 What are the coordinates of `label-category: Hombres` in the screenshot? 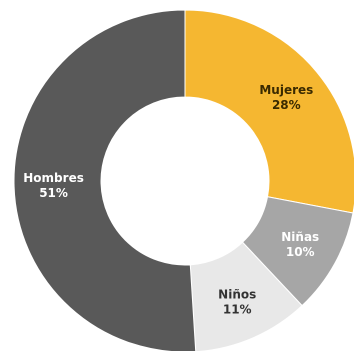 It's located at (53, 177).